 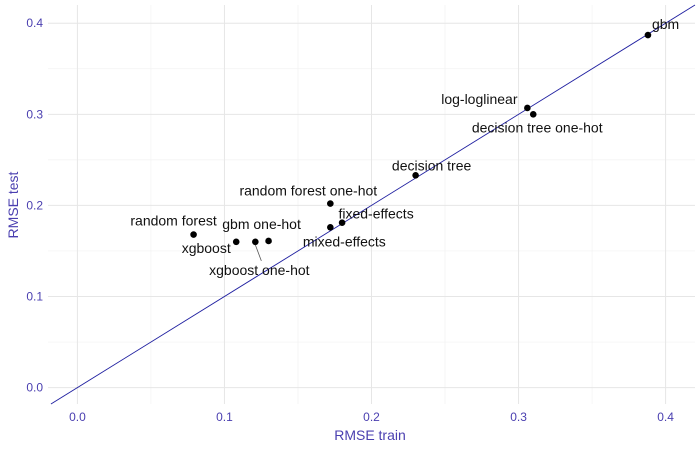 I want to click on point-label: log-loglinear, so click(x=479, y=99).